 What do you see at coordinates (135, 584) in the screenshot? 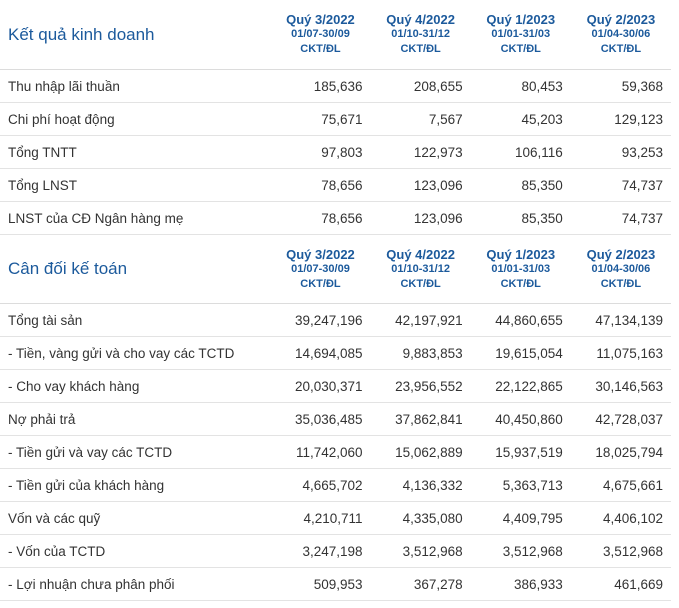
I see `row-label: - Lợi nhuận chưa phân phối` at bounding box center [135, 584].